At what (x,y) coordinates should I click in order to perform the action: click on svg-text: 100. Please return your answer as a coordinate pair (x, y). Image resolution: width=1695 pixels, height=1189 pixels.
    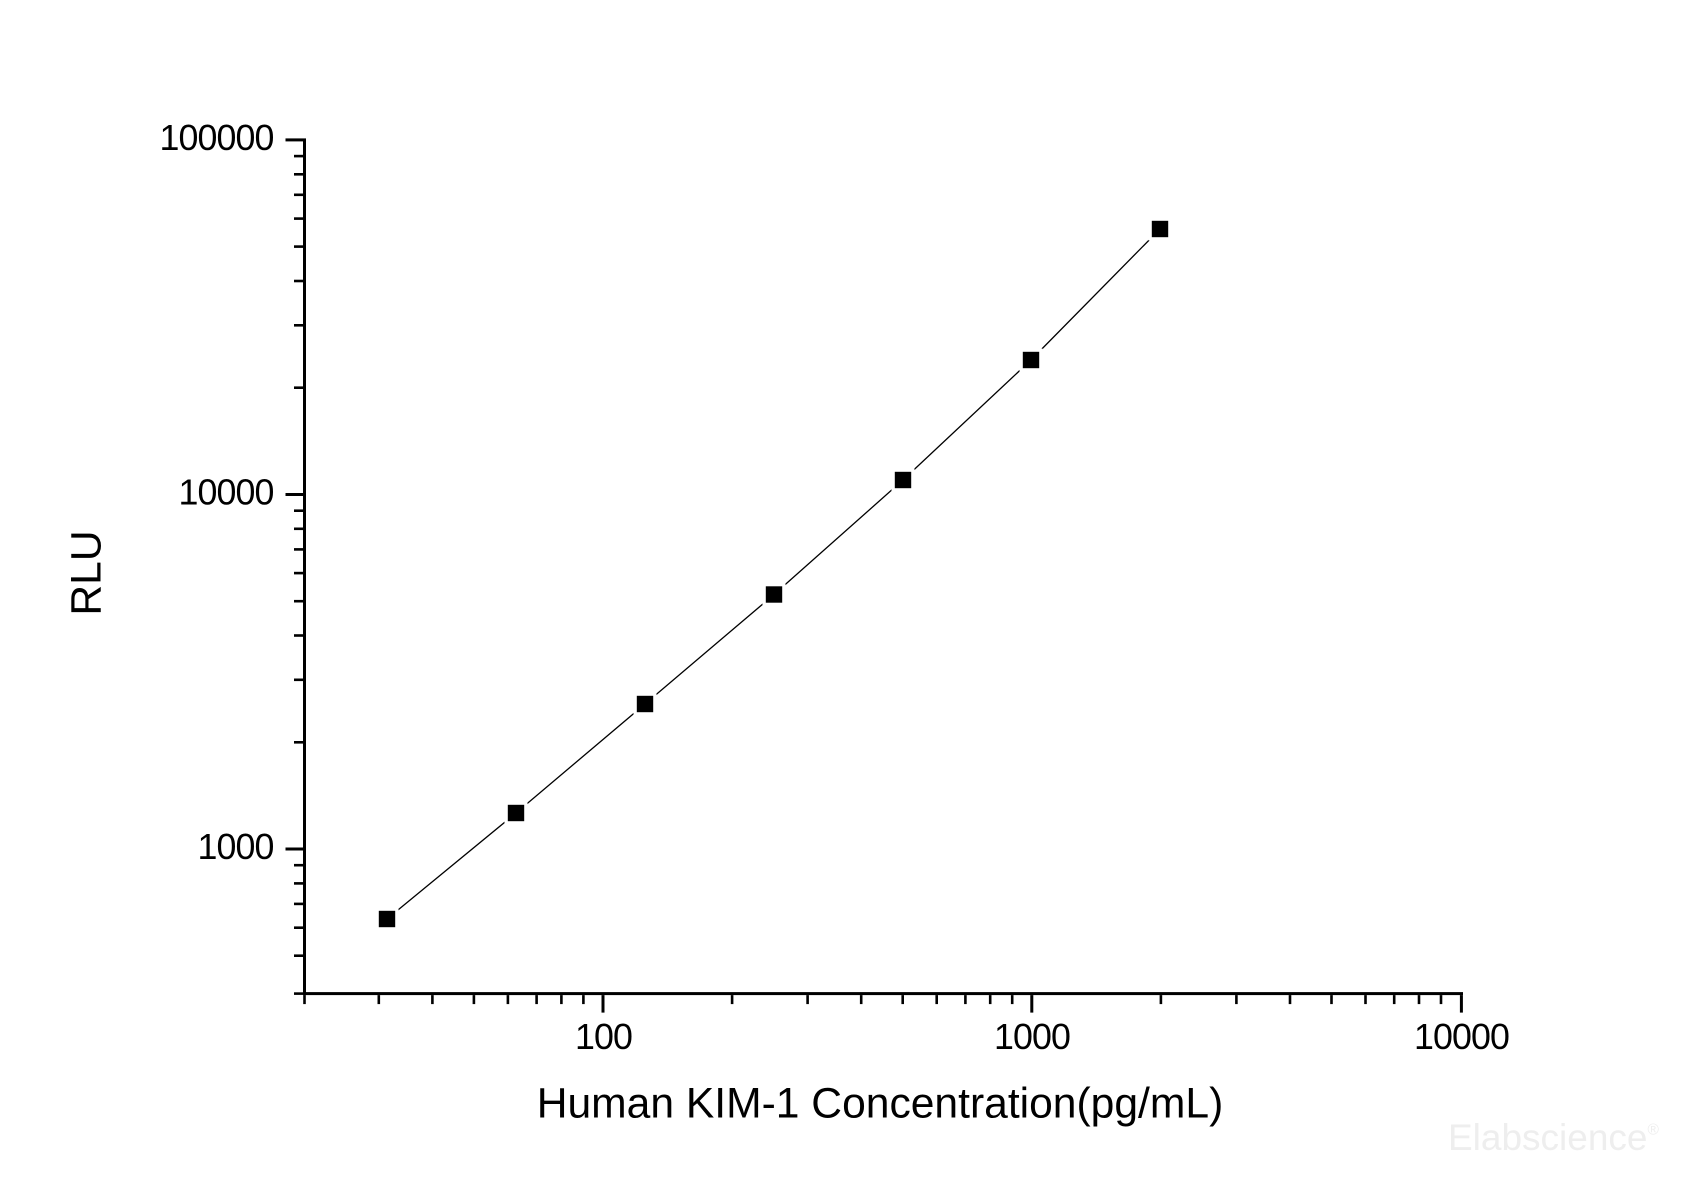
    Looking at the image, I should click on (603, 1037).